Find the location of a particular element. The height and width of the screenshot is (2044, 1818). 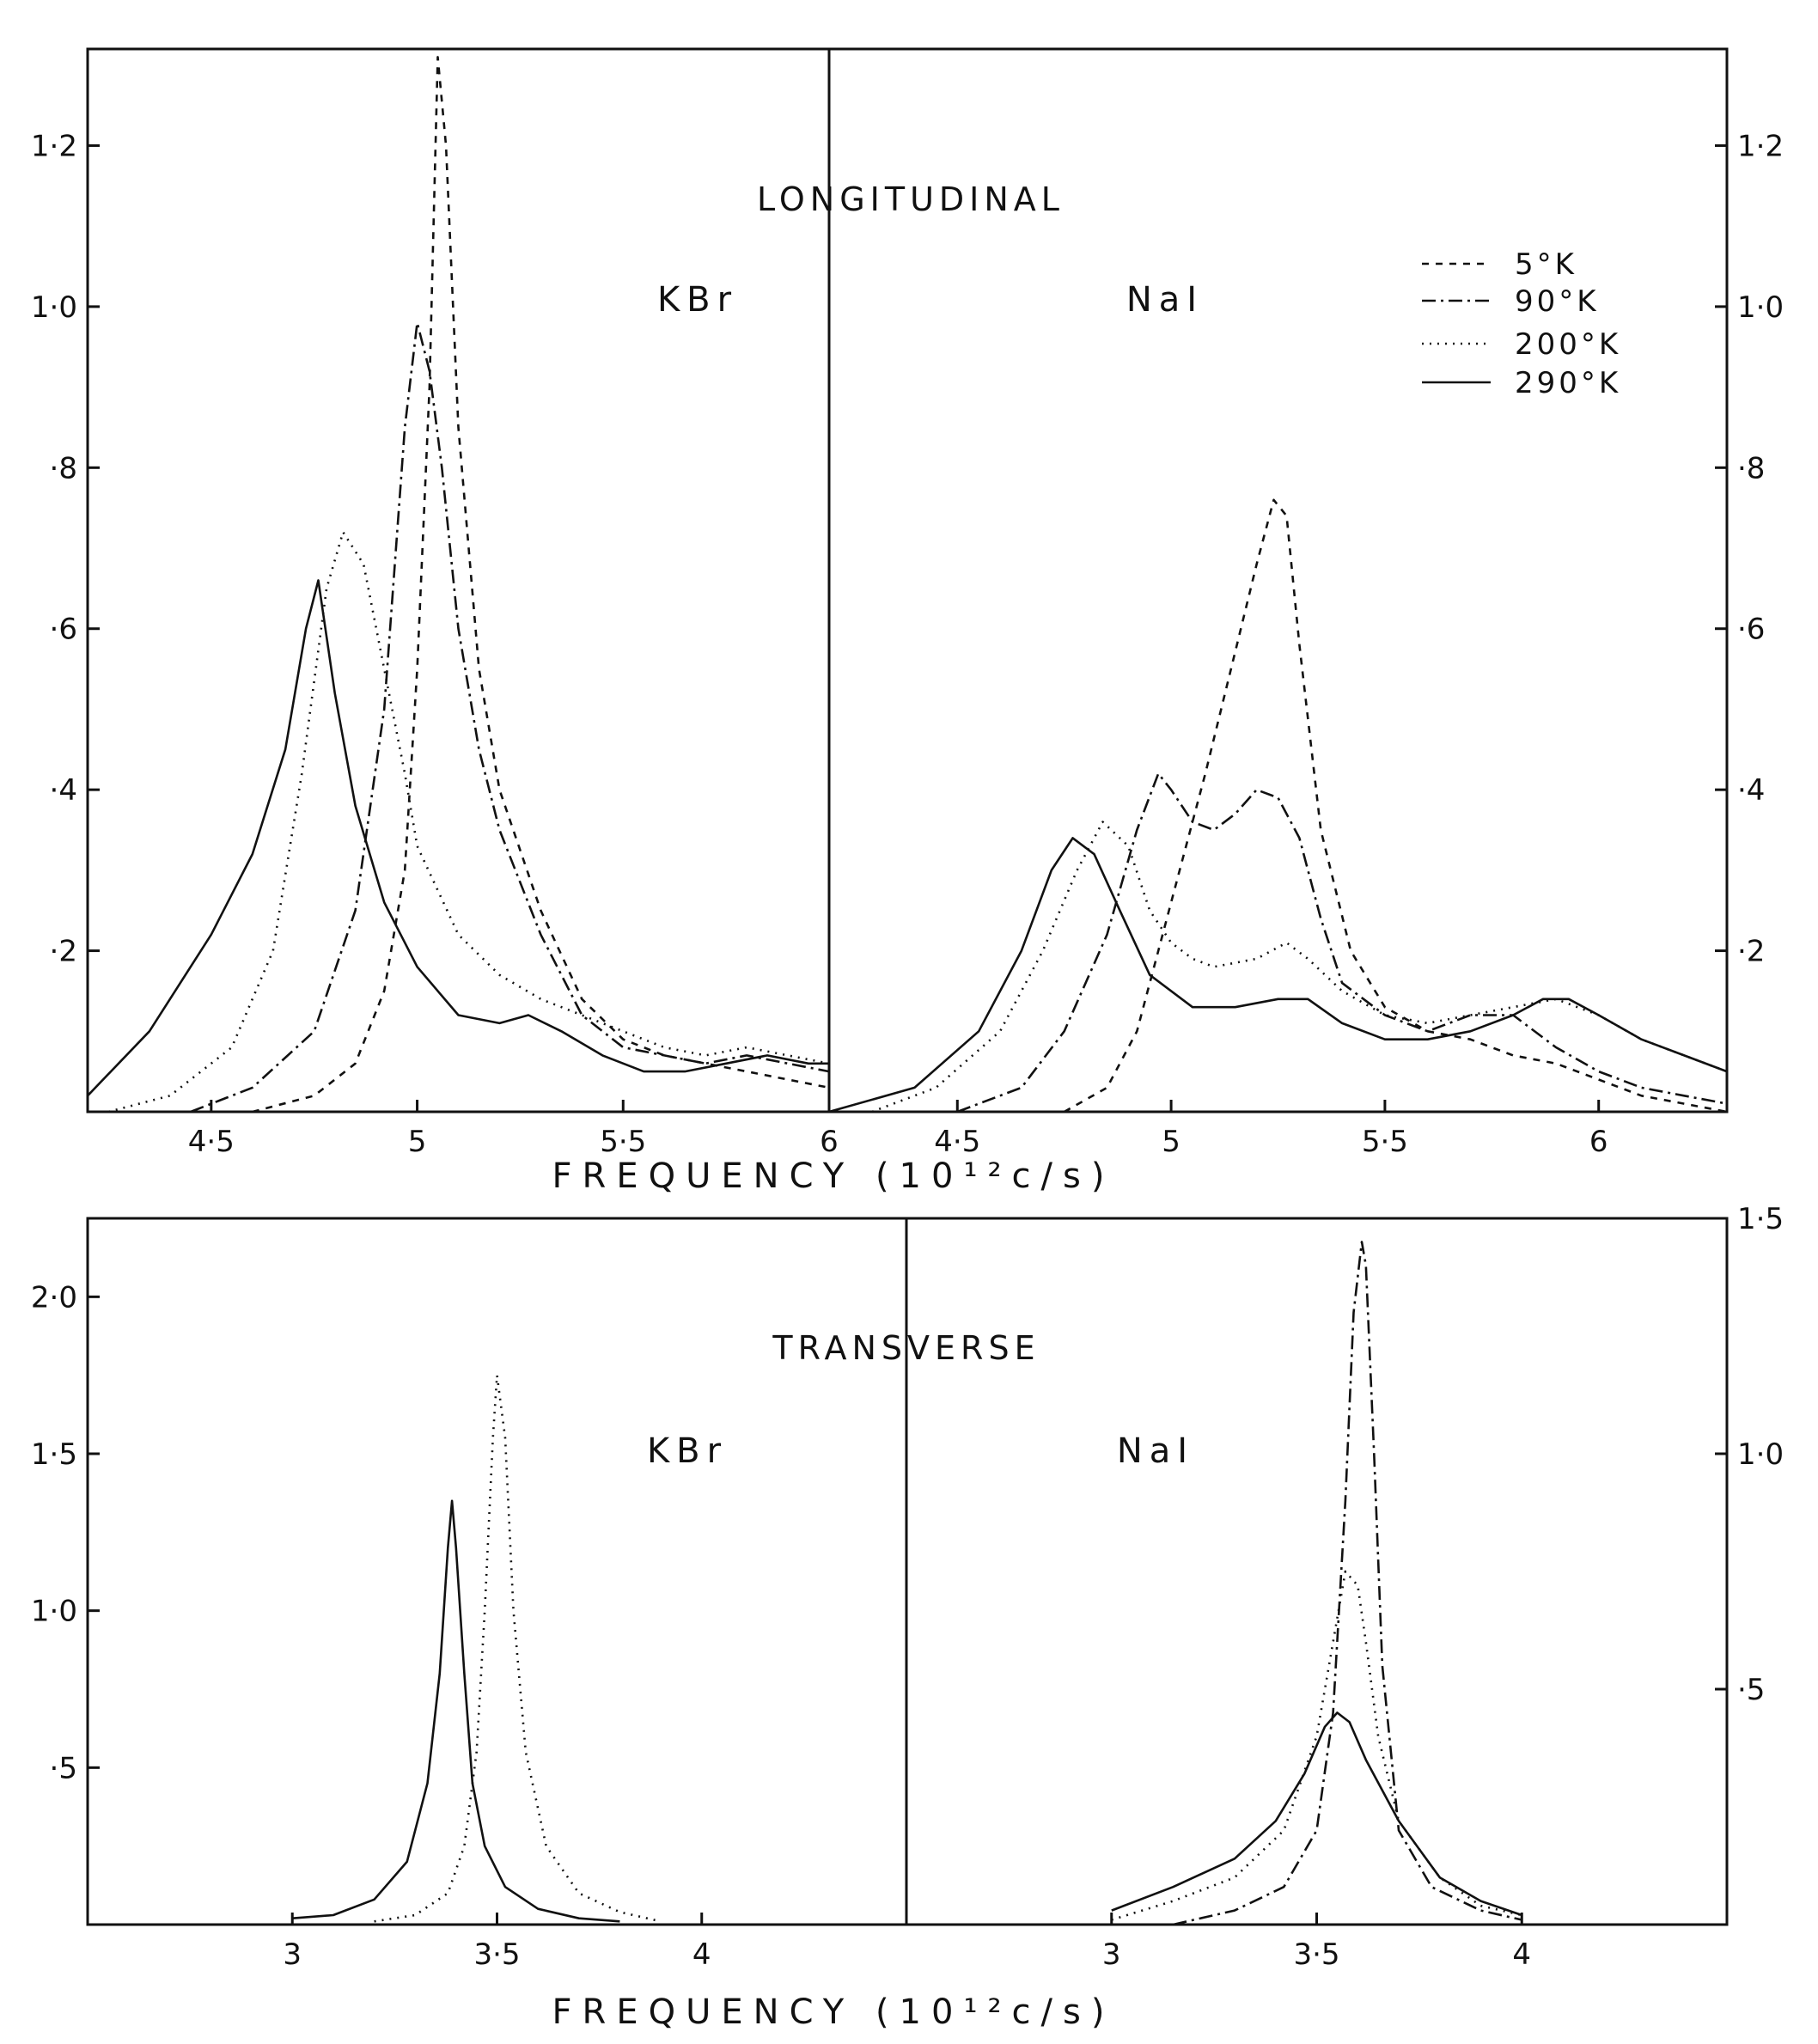

legend: 5°K 90°K 200°K 290°K is located at coordinates (1521, 323).